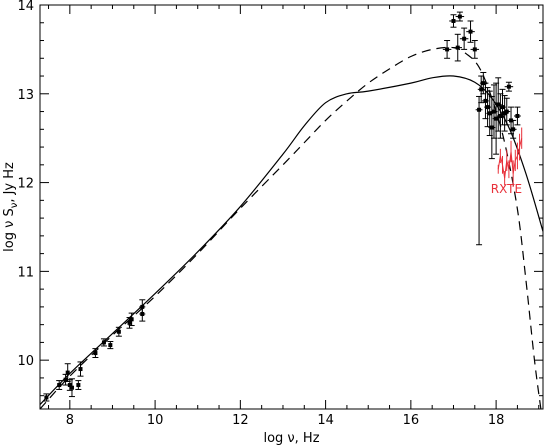  What do you see at coordinates (25, 361) in the screenshot?
I see `y-tick-label: 10` at bounding box center [25, 361].